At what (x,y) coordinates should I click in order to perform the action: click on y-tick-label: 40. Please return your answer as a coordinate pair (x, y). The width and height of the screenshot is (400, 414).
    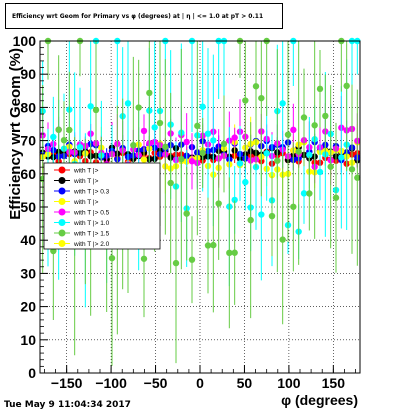
    Looking at the image, I should click on (28, 240).